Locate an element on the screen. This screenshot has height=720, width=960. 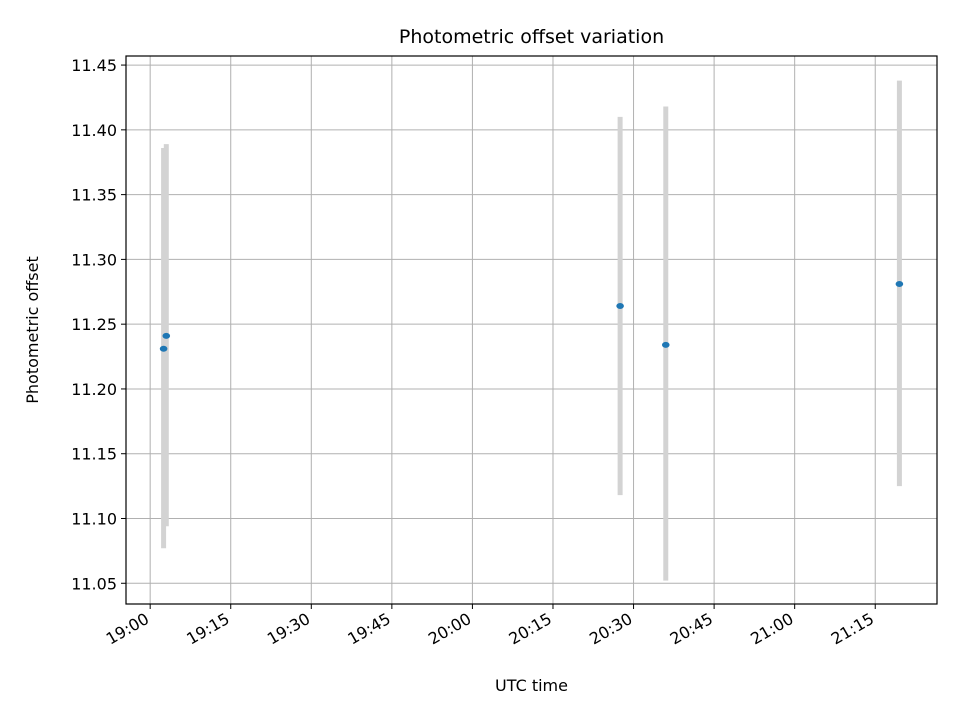
y-tick-label: 11.15 is located at coordinates (94, 454).